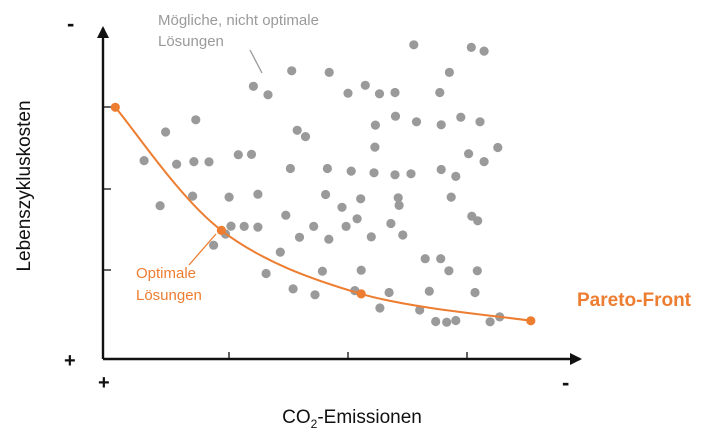 The height and width of the screenshot is (432, 726). Describe the element at coordinates (191, 41) in the screenshot. I see `suboptimal-label-line2: Lösungen` at that location.